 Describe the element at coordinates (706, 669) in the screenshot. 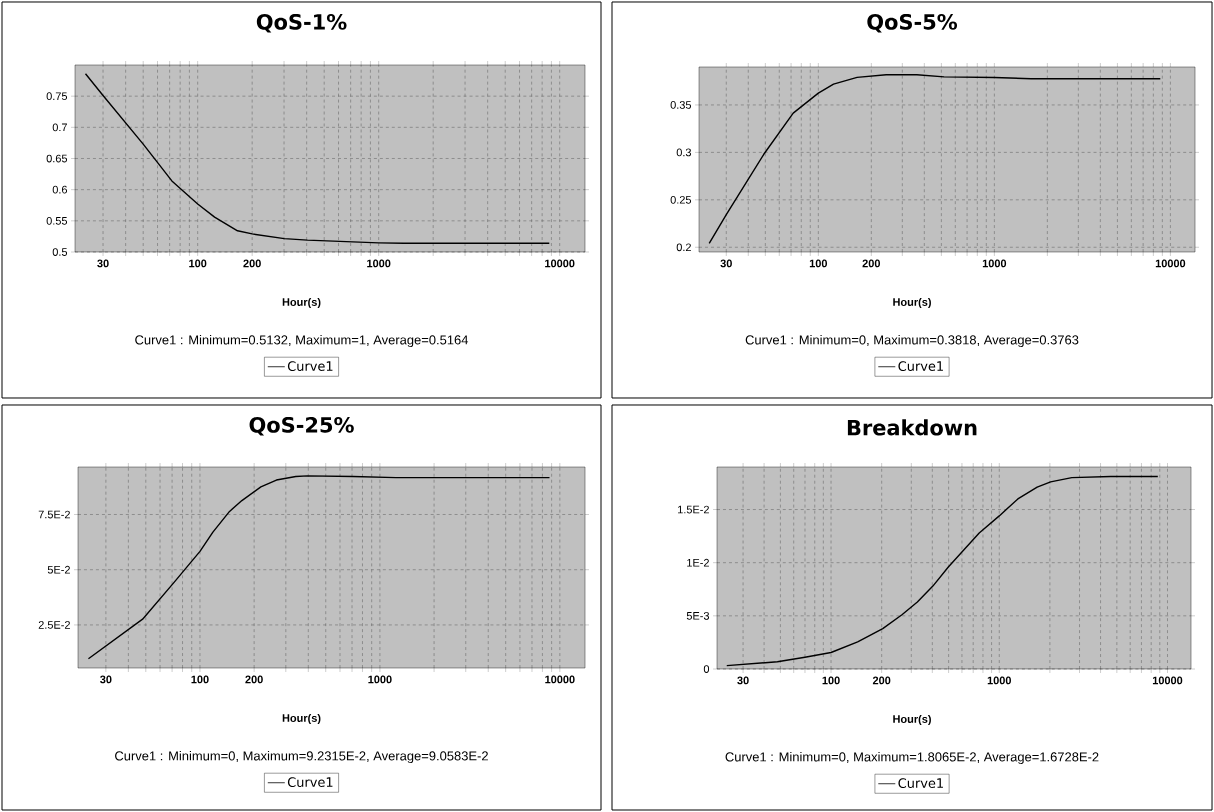

I see `y-tick-label: 0` at that location.